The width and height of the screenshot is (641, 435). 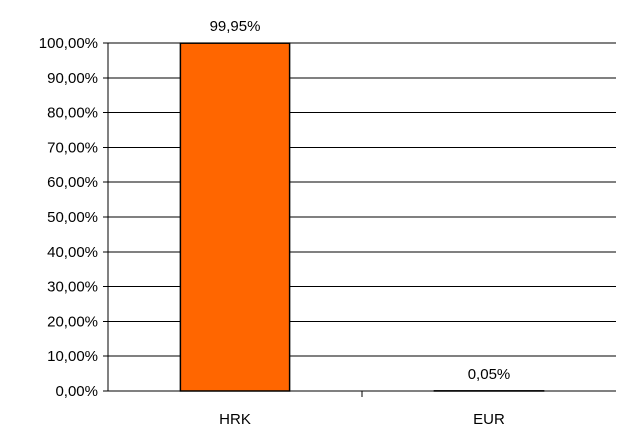 I want to click on y-tick-label: 50,00%, so click(x=72, y=217).